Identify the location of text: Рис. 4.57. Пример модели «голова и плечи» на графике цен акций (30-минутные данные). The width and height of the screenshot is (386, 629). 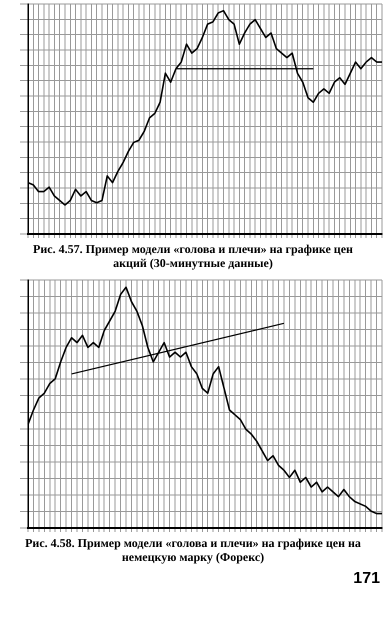
(193, 256).